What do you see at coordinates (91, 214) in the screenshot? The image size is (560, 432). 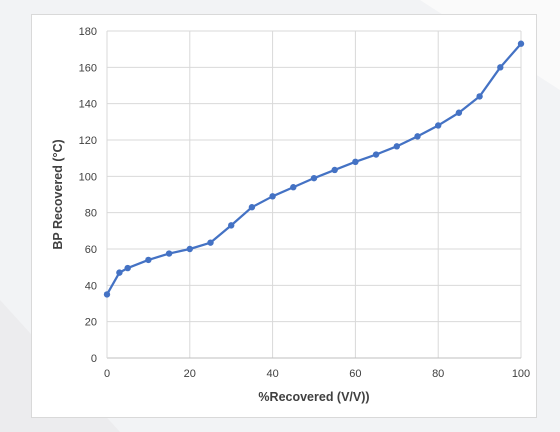 I see `y-tick-label: 80` at bounding box center [91, 214].